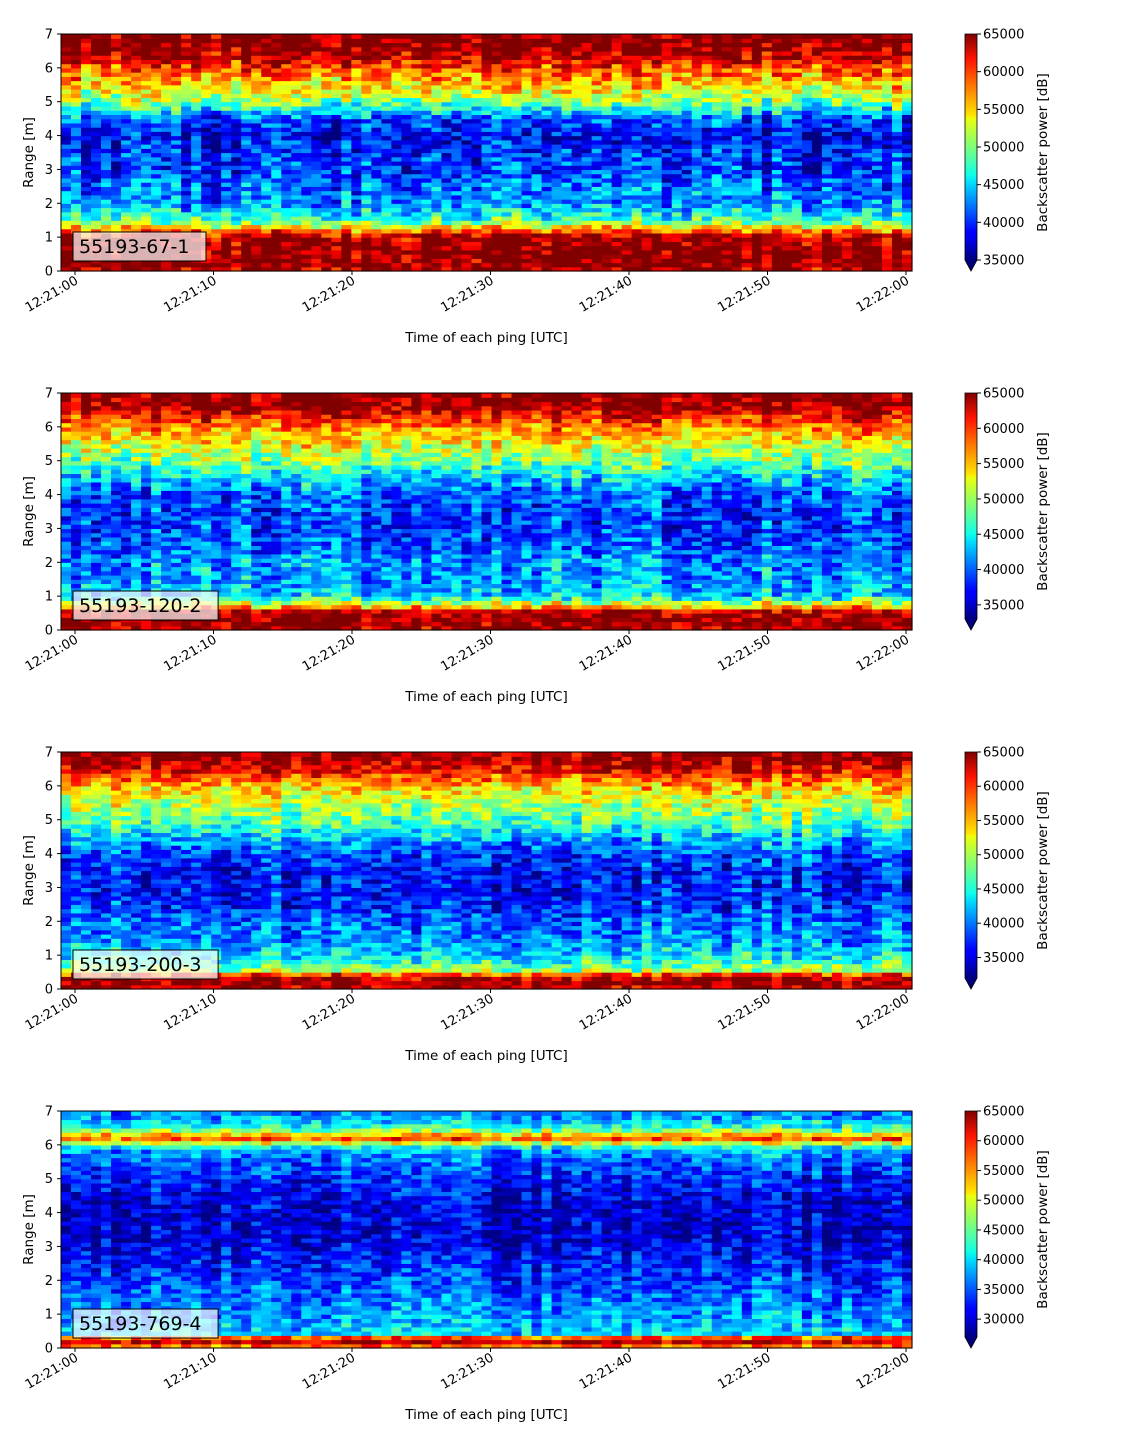  Describe the element at coordinates (49, 204) in the screenshot. I see `y-tick-label: 2` at that location.